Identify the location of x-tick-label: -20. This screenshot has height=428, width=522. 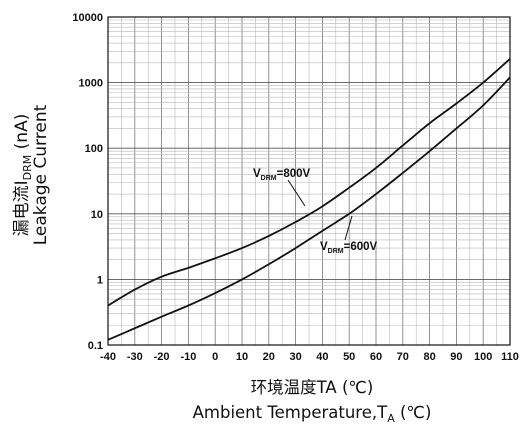
(162, 357).